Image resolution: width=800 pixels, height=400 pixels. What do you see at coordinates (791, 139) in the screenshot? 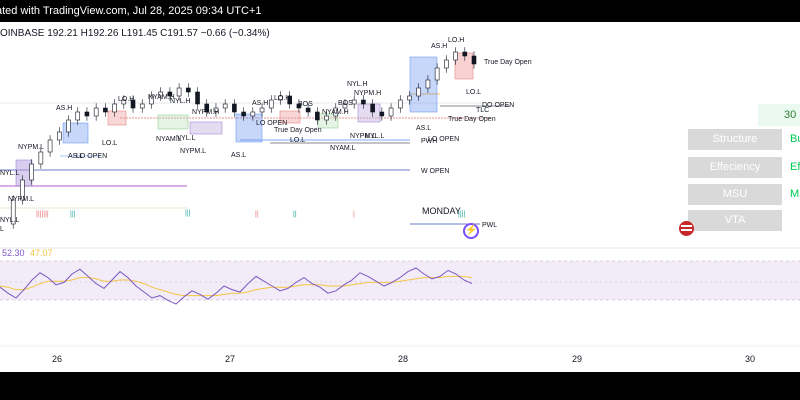
I see `table-value: Bullish` at bounding box center [791, 139].